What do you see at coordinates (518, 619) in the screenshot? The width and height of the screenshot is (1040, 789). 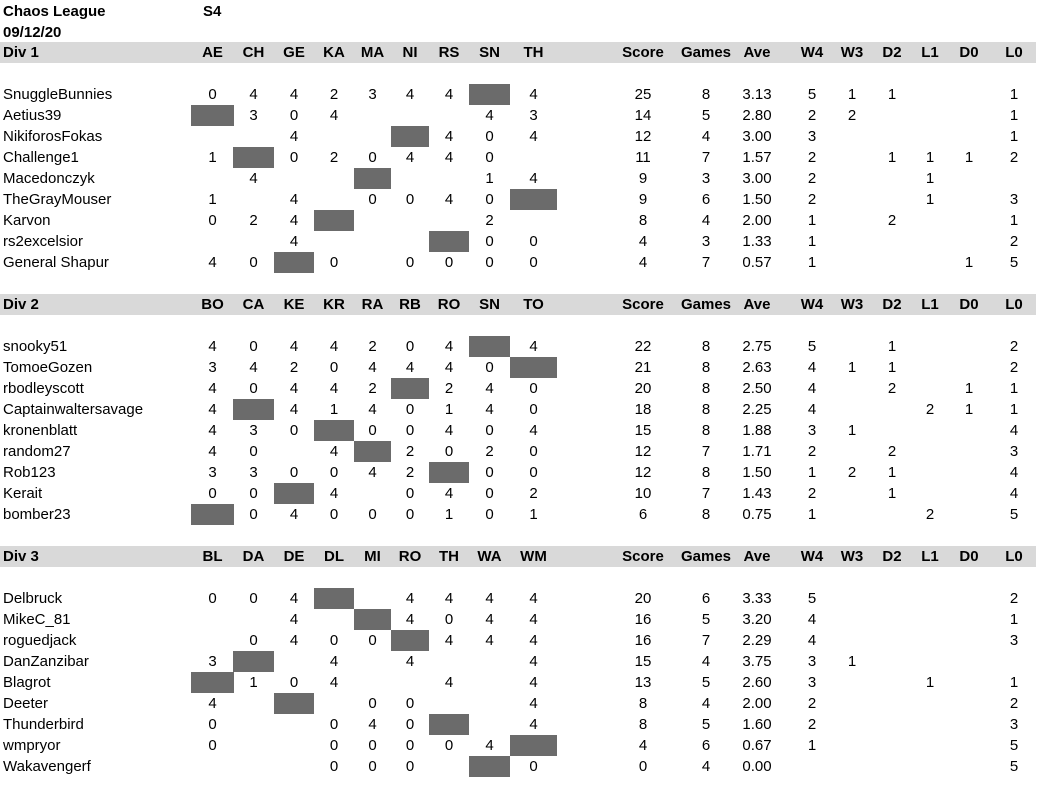 I see `table-row: MikeC_81 4 4 0 4 4 16 5 3.20 4 1` at bounding box center [518, 619].